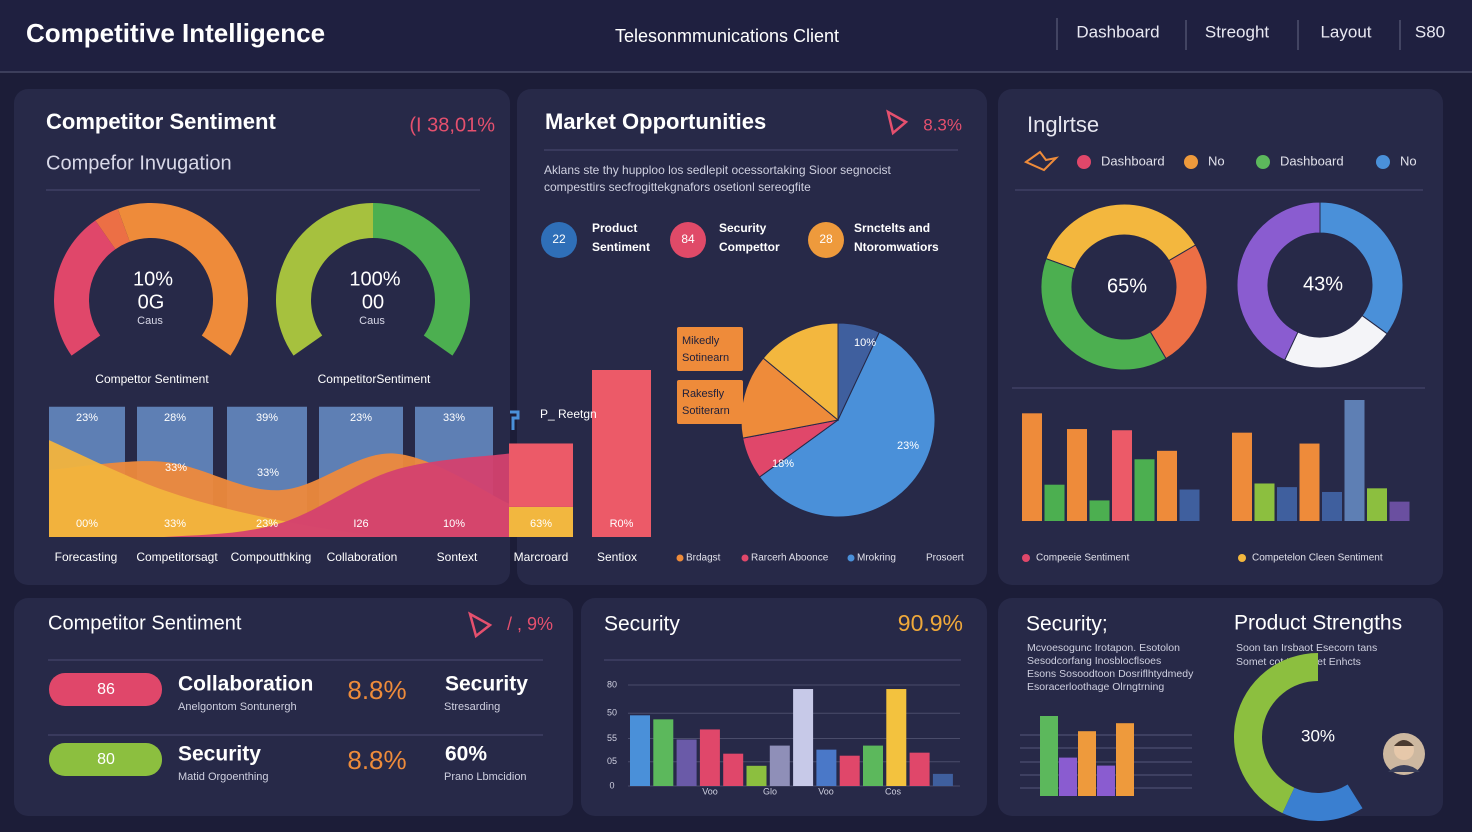 The image size is (1472, 832). I want to click on y-tick-label: 0, so click(611, 785).